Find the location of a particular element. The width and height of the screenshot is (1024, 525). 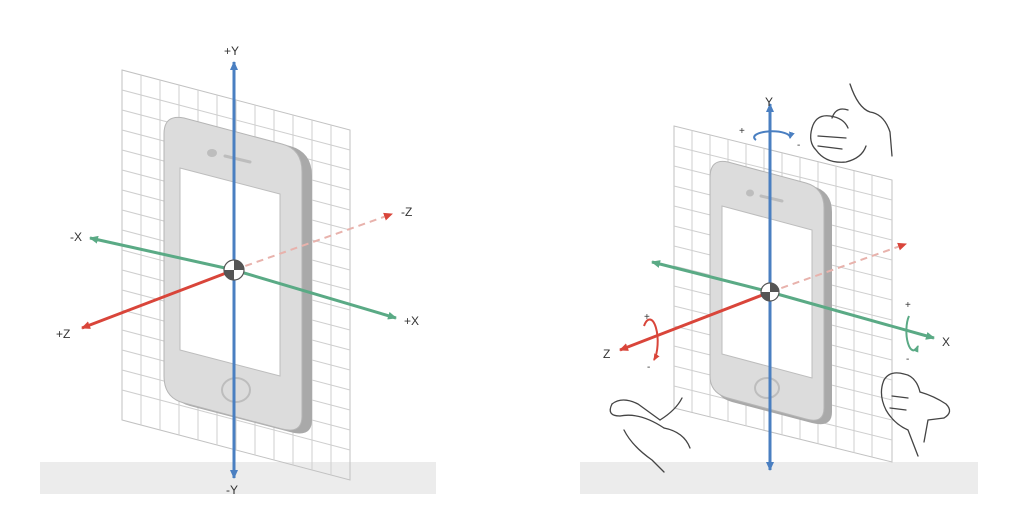

z-rotation-arrow-icon is located at coordinates (651, 339).